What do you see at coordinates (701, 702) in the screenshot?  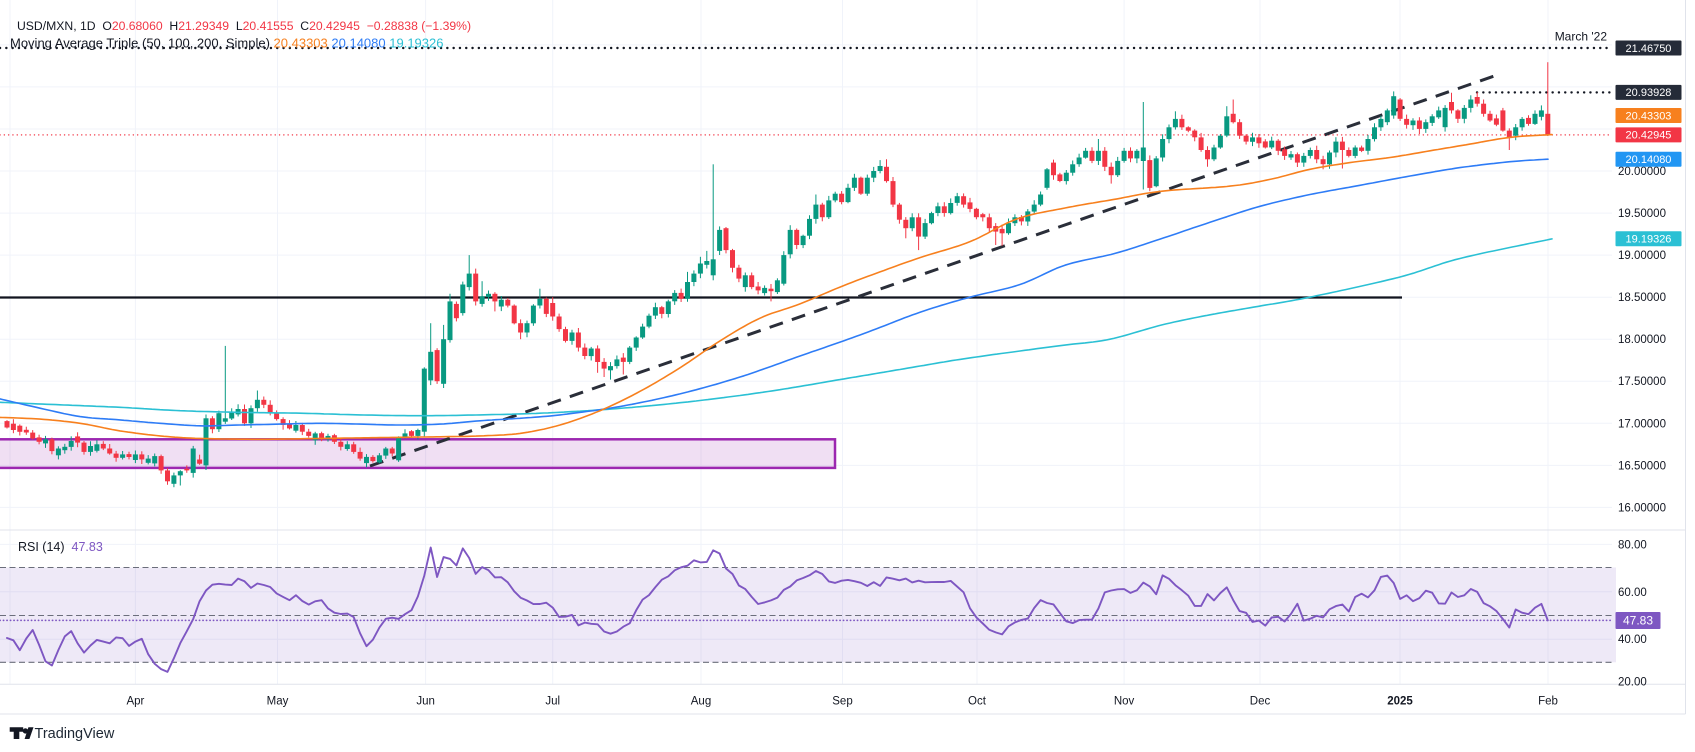 I see `svg-text: Aug` at bounding box center [701, 702].